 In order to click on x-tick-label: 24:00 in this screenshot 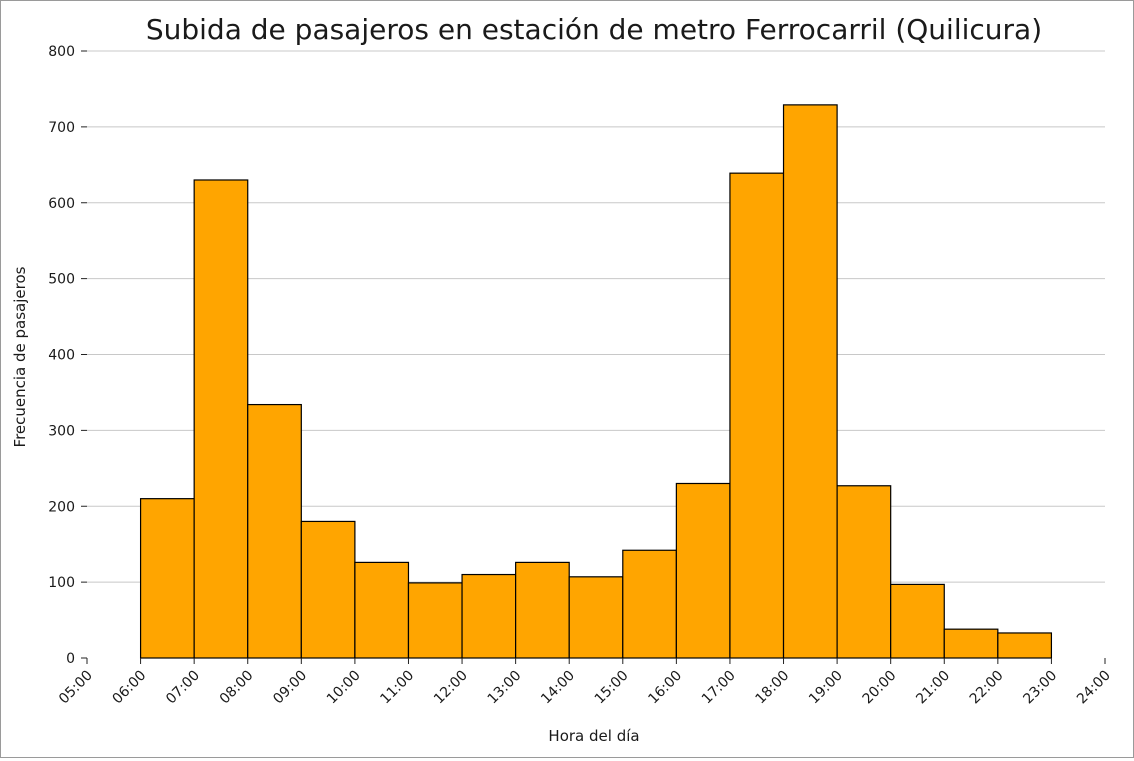, I will do `click(1094, 688)`.